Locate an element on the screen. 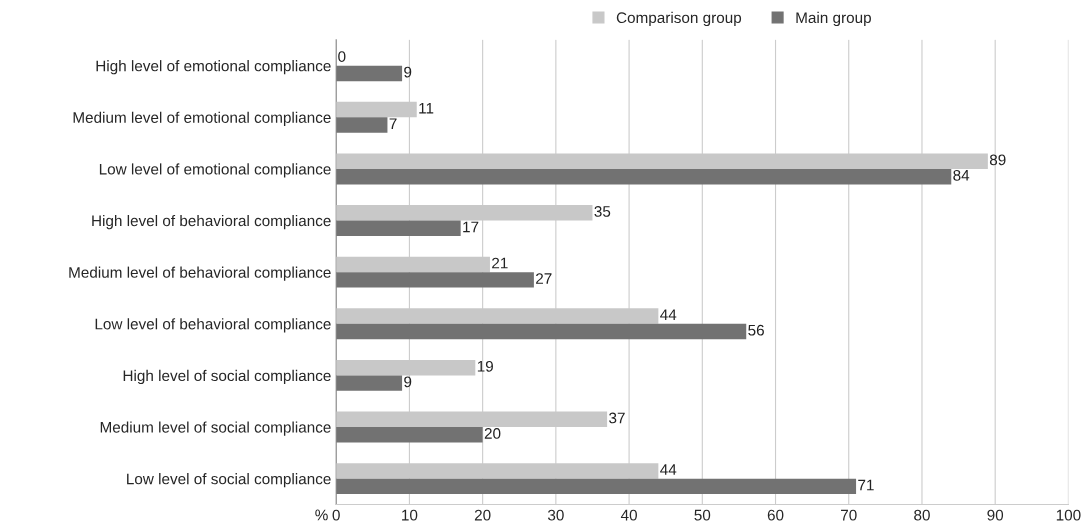 The height and width of the screenshot is (531, 1088). y-tick-label: Medium level of social compliance is located at coordinates (215, 428).